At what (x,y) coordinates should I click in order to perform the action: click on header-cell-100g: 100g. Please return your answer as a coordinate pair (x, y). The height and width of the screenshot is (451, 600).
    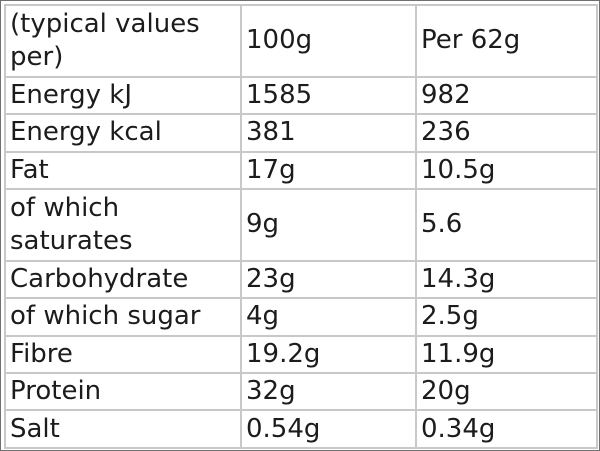
    Looking at the image, I should click on (329, 41).